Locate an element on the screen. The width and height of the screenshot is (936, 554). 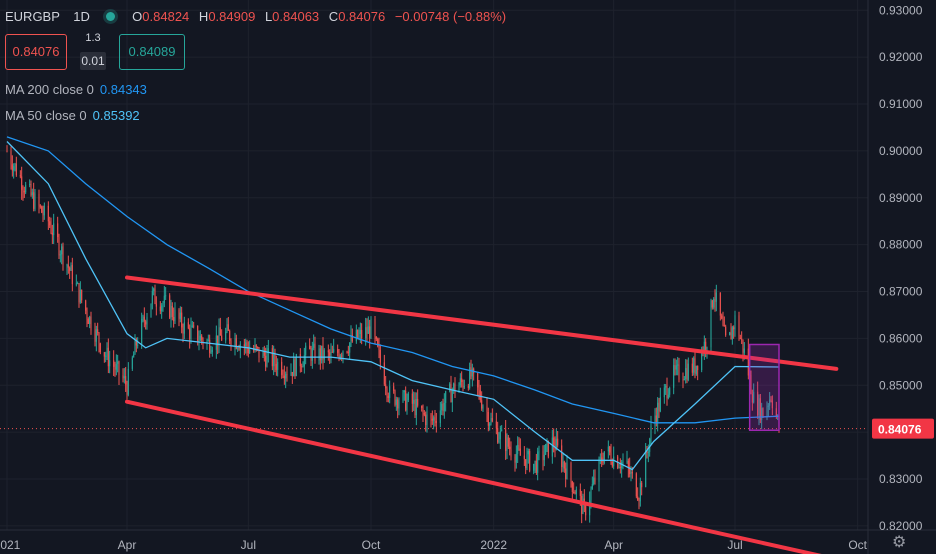
ma50-legend: MA 50 close 0 0.85392 is located at coordinates (72, 115).